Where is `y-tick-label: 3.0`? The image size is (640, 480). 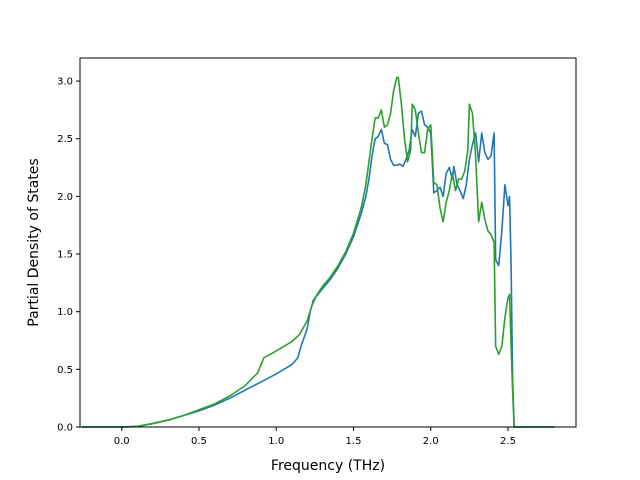 y-tick-label: 3.0 is located at coordinates (65, 82).